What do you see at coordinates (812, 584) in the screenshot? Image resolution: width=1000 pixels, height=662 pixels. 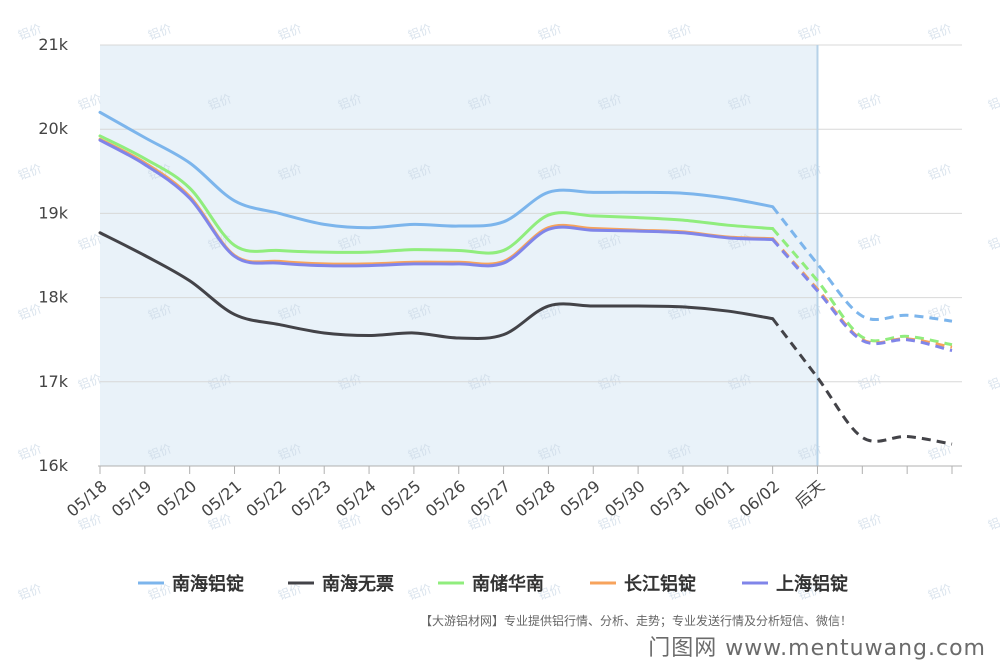 I see `legend-item: 上海铝锭` at bounding box center [812, 584].